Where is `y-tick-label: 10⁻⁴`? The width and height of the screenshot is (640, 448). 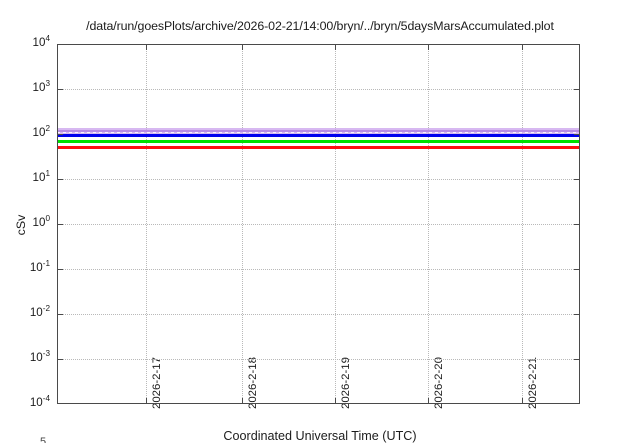 y-tick-label: 10⁻⁴ is located at coordinates (39, 401).